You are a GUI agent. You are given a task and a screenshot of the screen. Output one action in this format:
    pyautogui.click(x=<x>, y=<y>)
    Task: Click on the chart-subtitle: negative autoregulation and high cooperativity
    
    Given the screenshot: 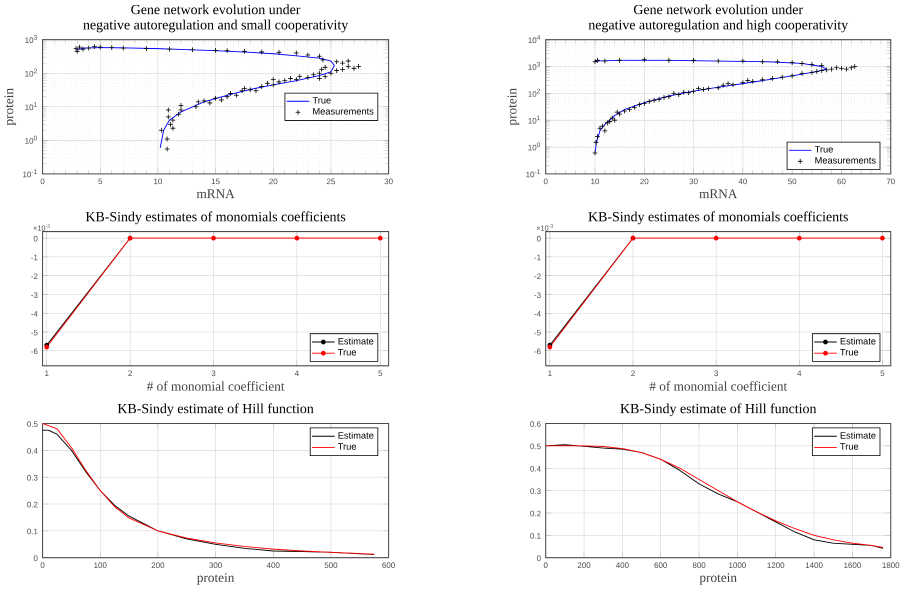 What is the action you would take?
    pyautogui.click(x=718, y=26)
    